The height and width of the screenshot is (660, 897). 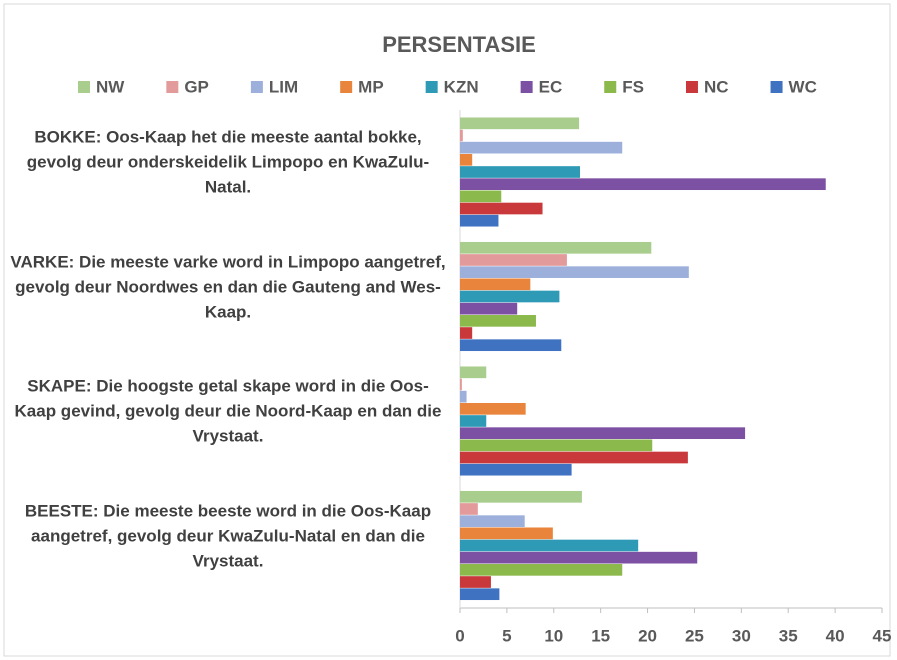 I want to click on legend-label: MP, so click(x=371, y=86).